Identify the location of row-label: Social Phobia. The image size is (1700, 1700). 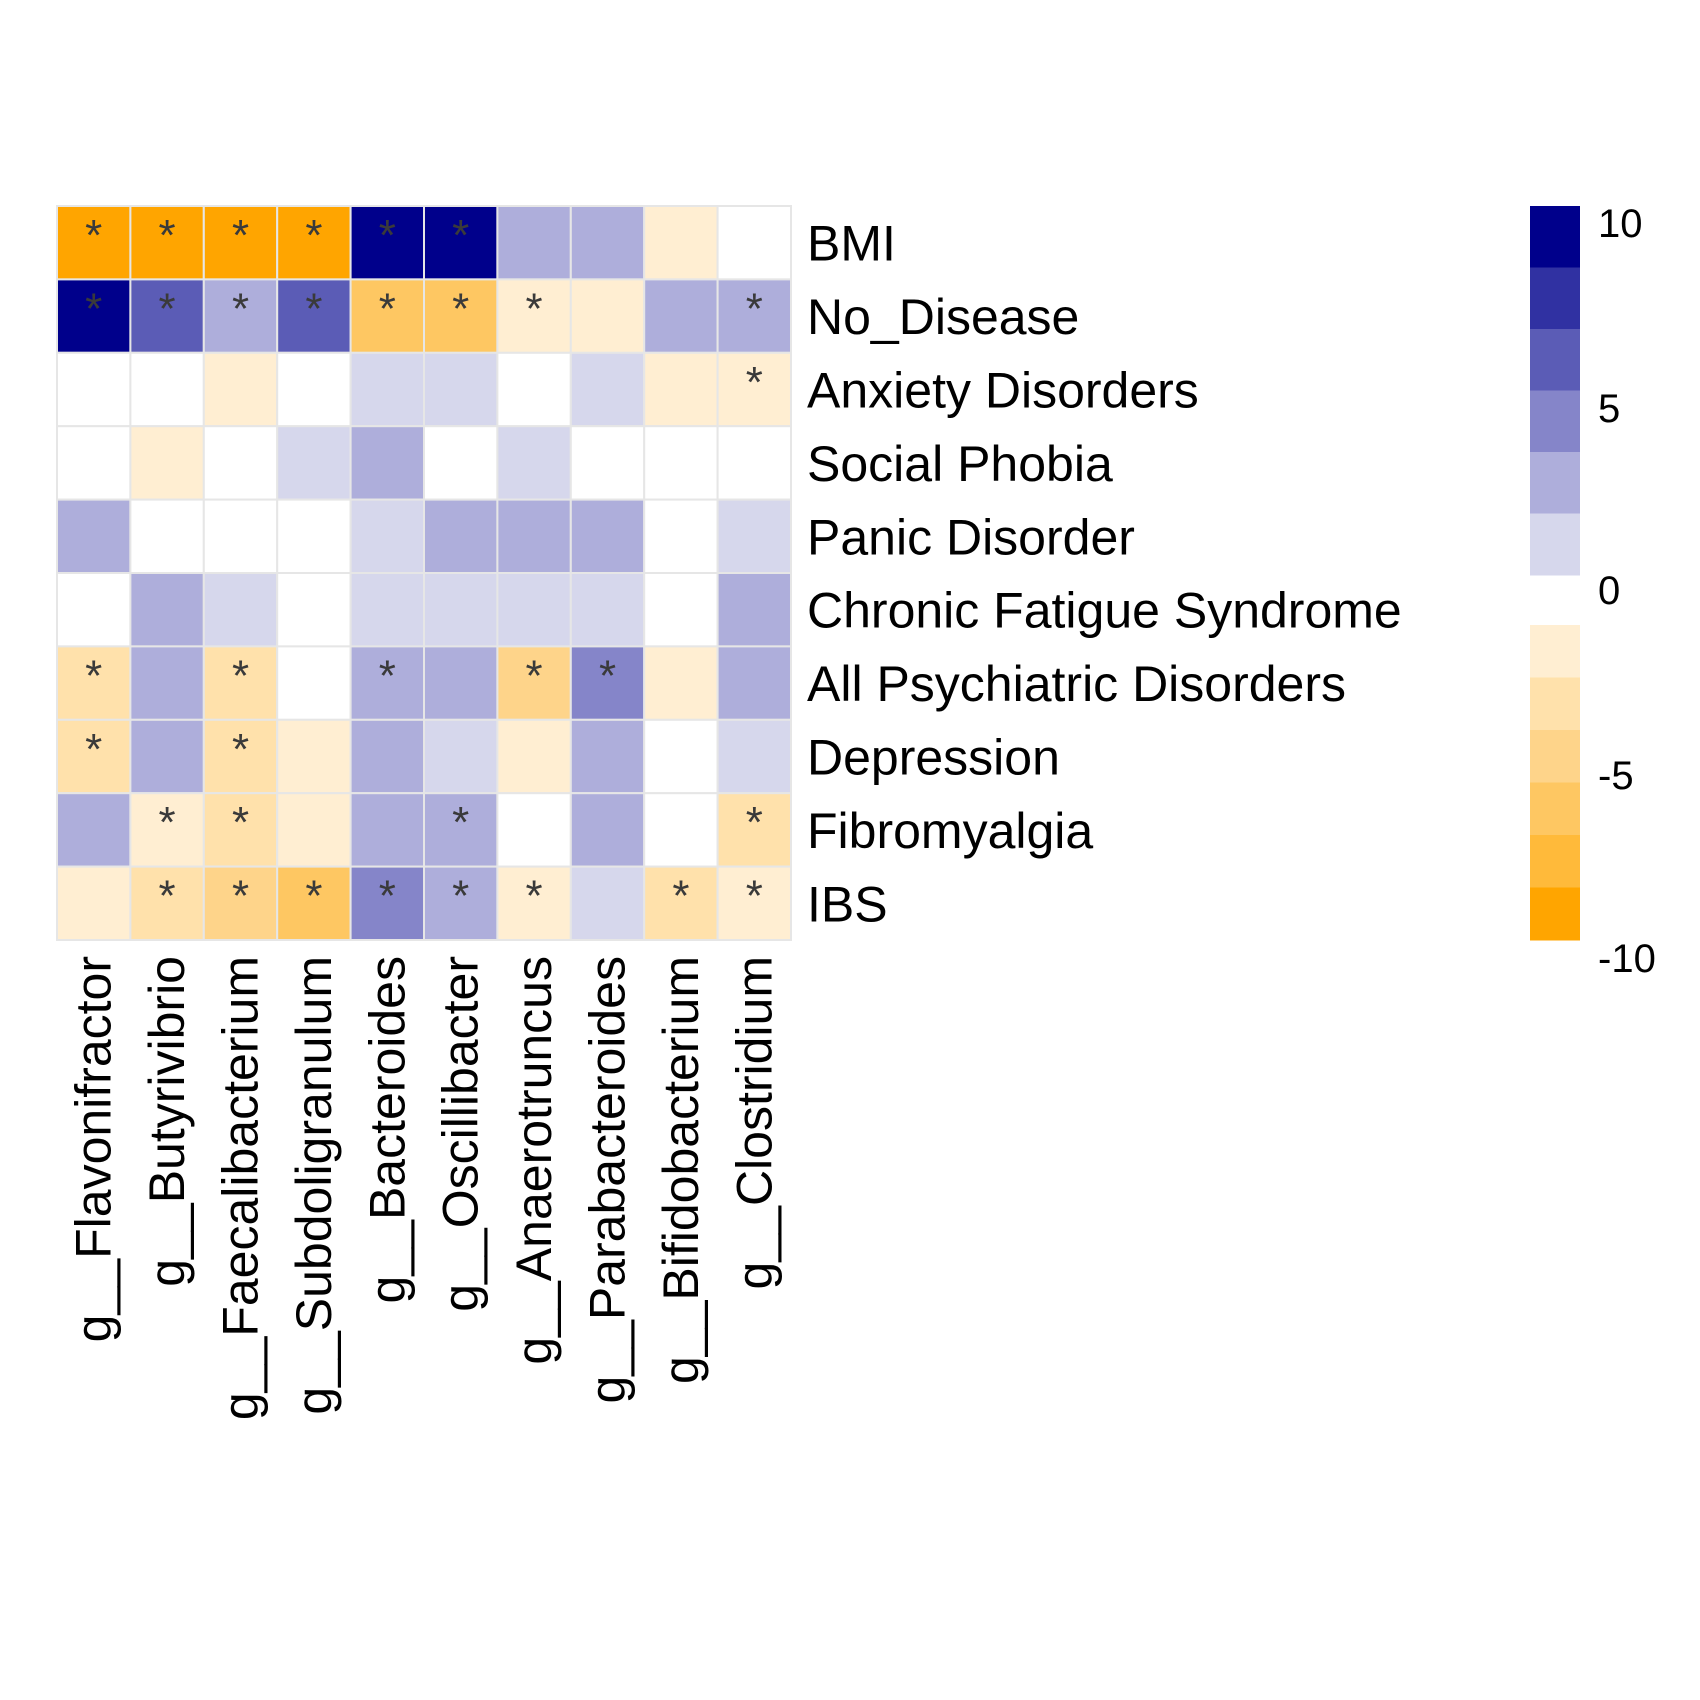
(960, 464).